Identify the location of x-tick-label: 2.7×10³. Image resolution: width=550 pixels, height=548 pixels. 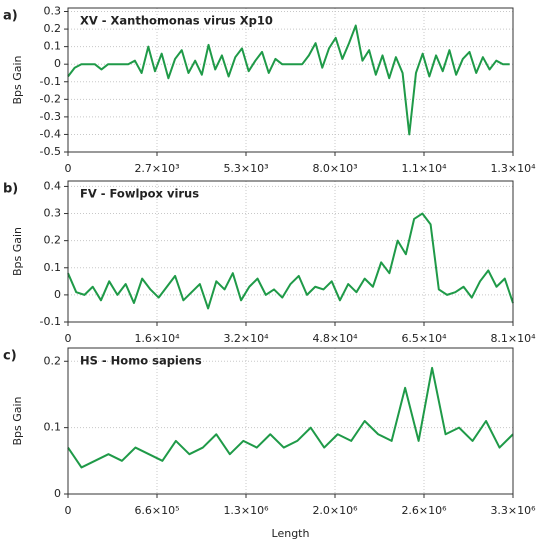
(156, 168).